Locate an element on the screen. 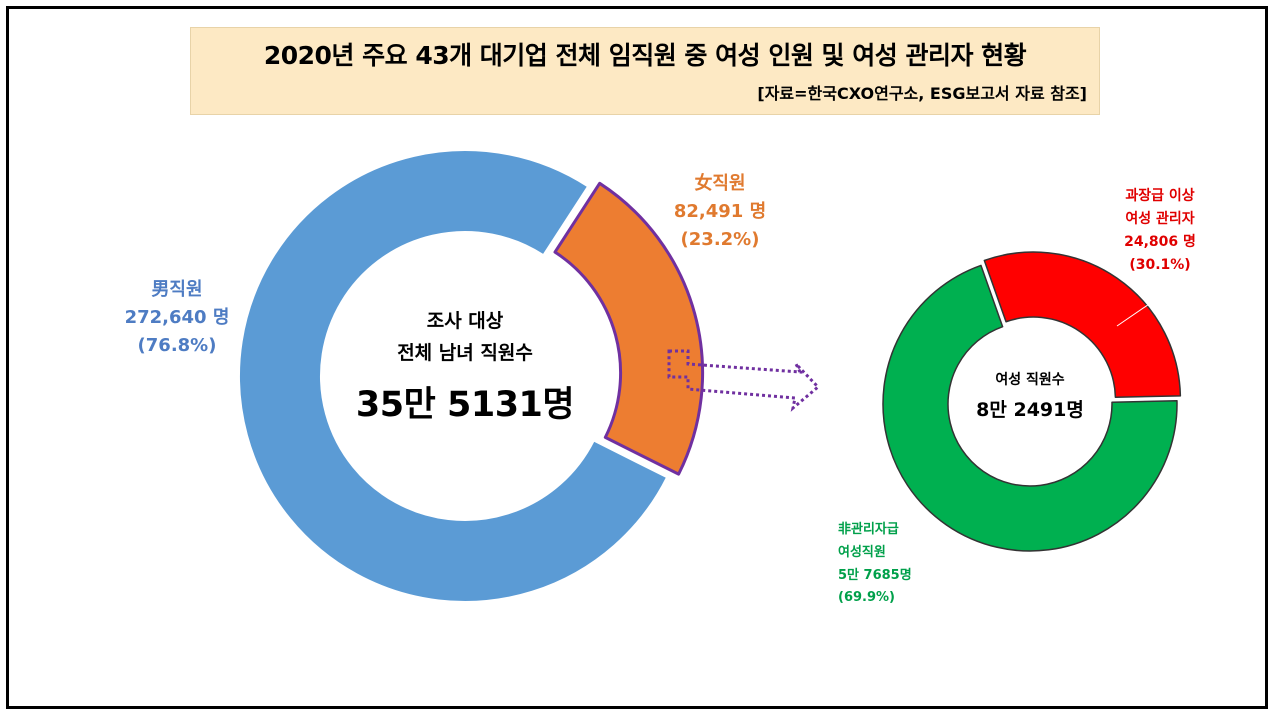 Image resolution: width=1280 pixels, height=719 pixels. manager-count: 24,806 명 is located at coordinates (1160, 242).